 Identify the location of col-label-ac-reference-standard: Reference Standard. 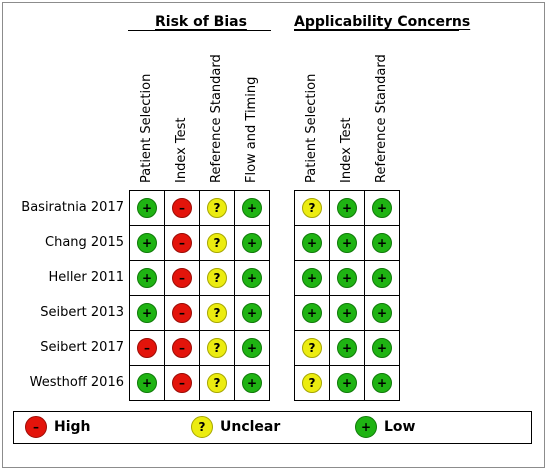
(381, 118).